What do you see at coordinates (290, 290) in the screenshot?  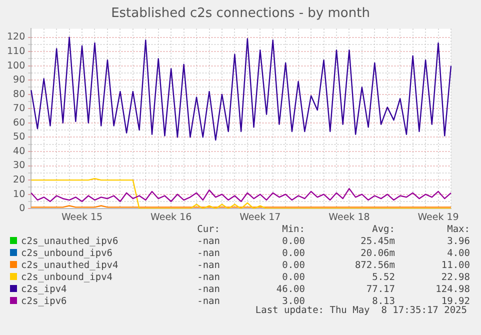 I see `text: 46.00` at bounding box center [290, 290].